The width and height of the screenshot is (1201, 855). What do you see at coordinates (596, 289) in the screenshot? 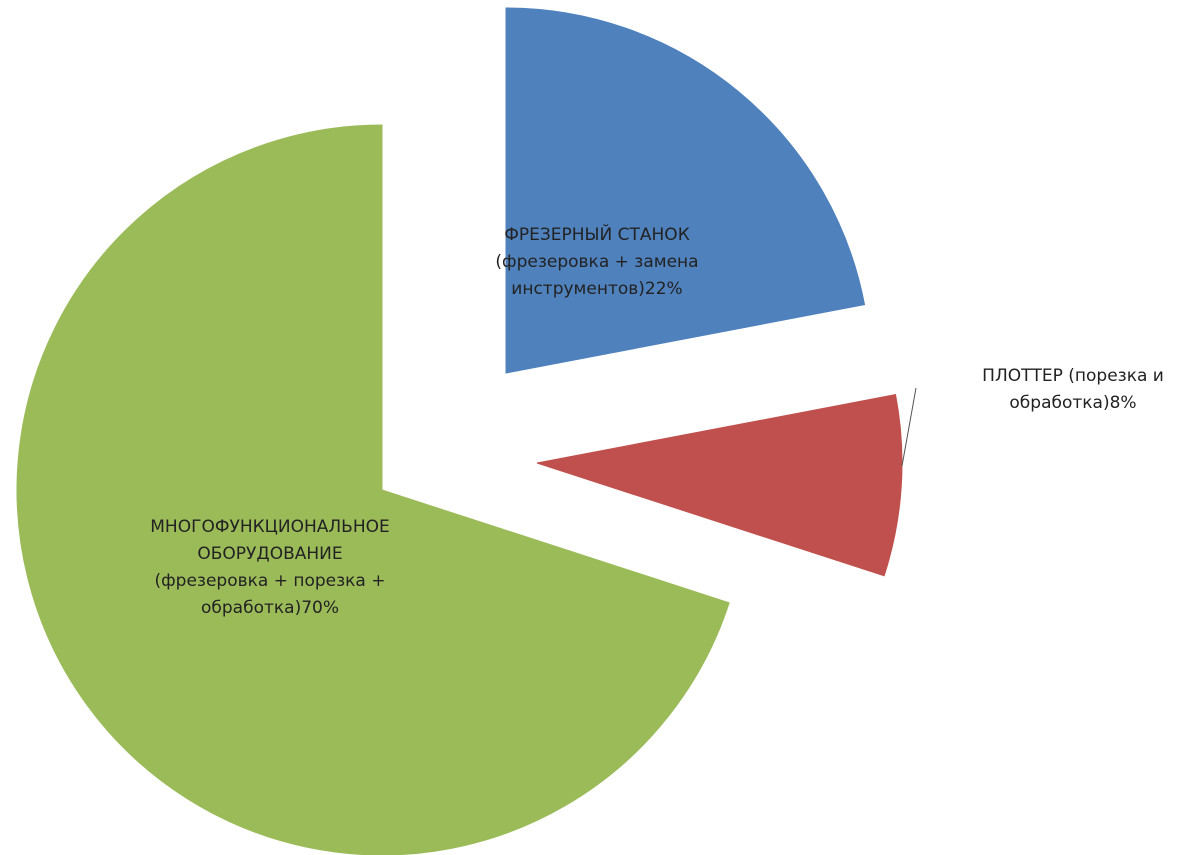
I see `slice-label-1-line-3: инструментов)22%` at bounding box center [596, 289].